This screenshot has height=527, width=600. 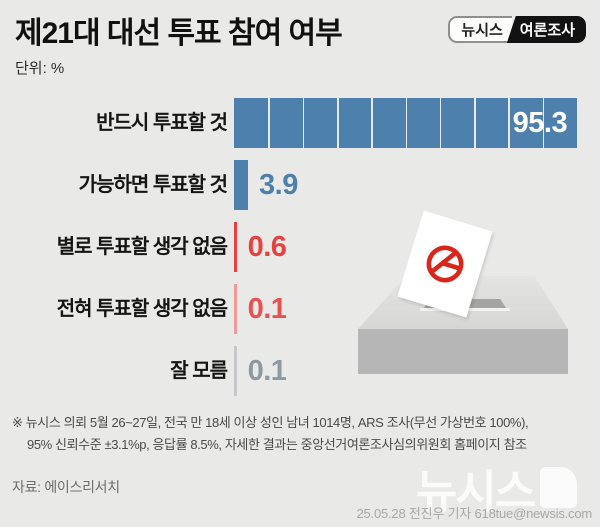 What do you see at coordinates (66, 487) in the screenshot?
I see `source-label: 자료: 에이스리서치` at bounding box center [66, 487].